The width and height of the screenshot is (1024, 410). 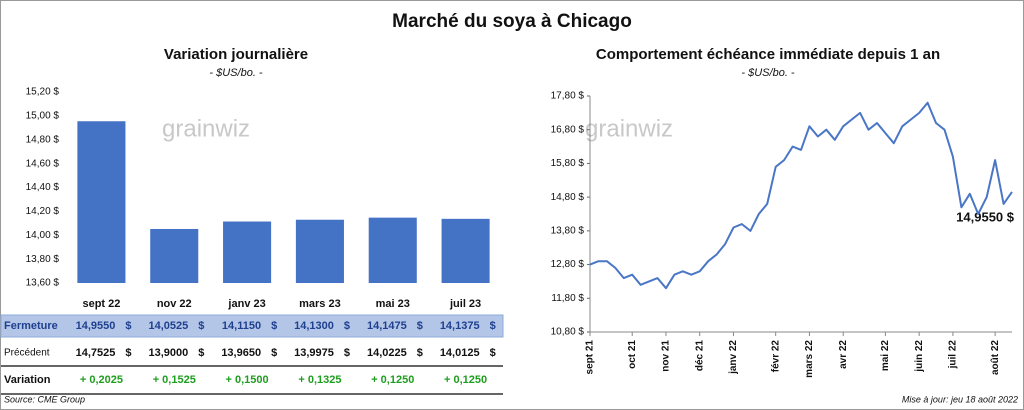 I want to click on row-label: Variation, so click(x=27, y=380).